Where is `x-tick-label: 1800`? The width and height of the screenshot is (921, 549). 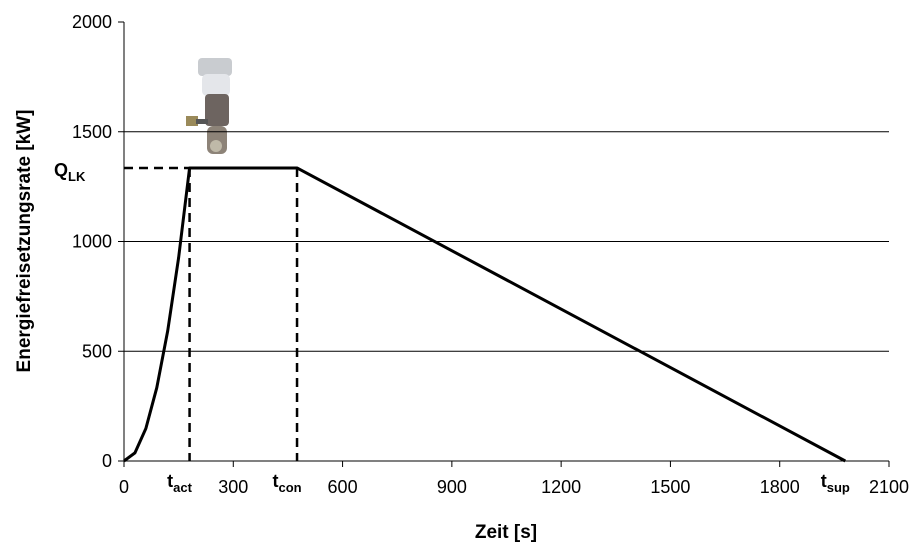
x-tick-label: 1800 is located at coordinates (780, 487).